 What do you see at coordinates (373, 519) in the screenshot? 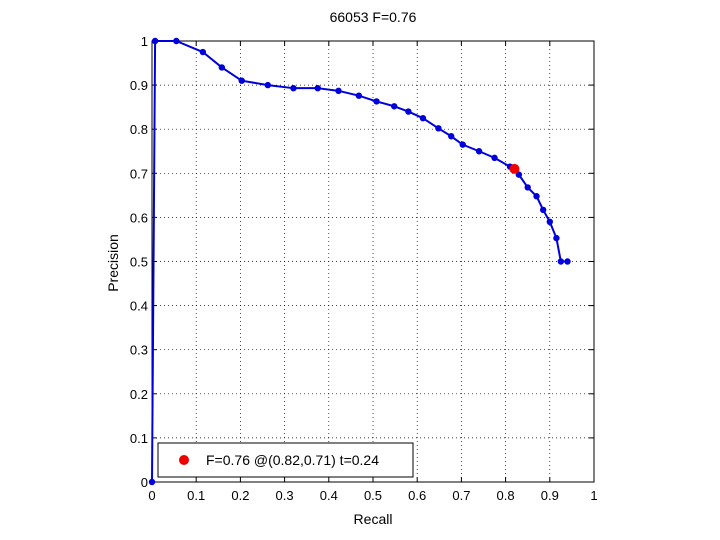
I see `x-axis-label: Recall` at bounding box center [373, 519].